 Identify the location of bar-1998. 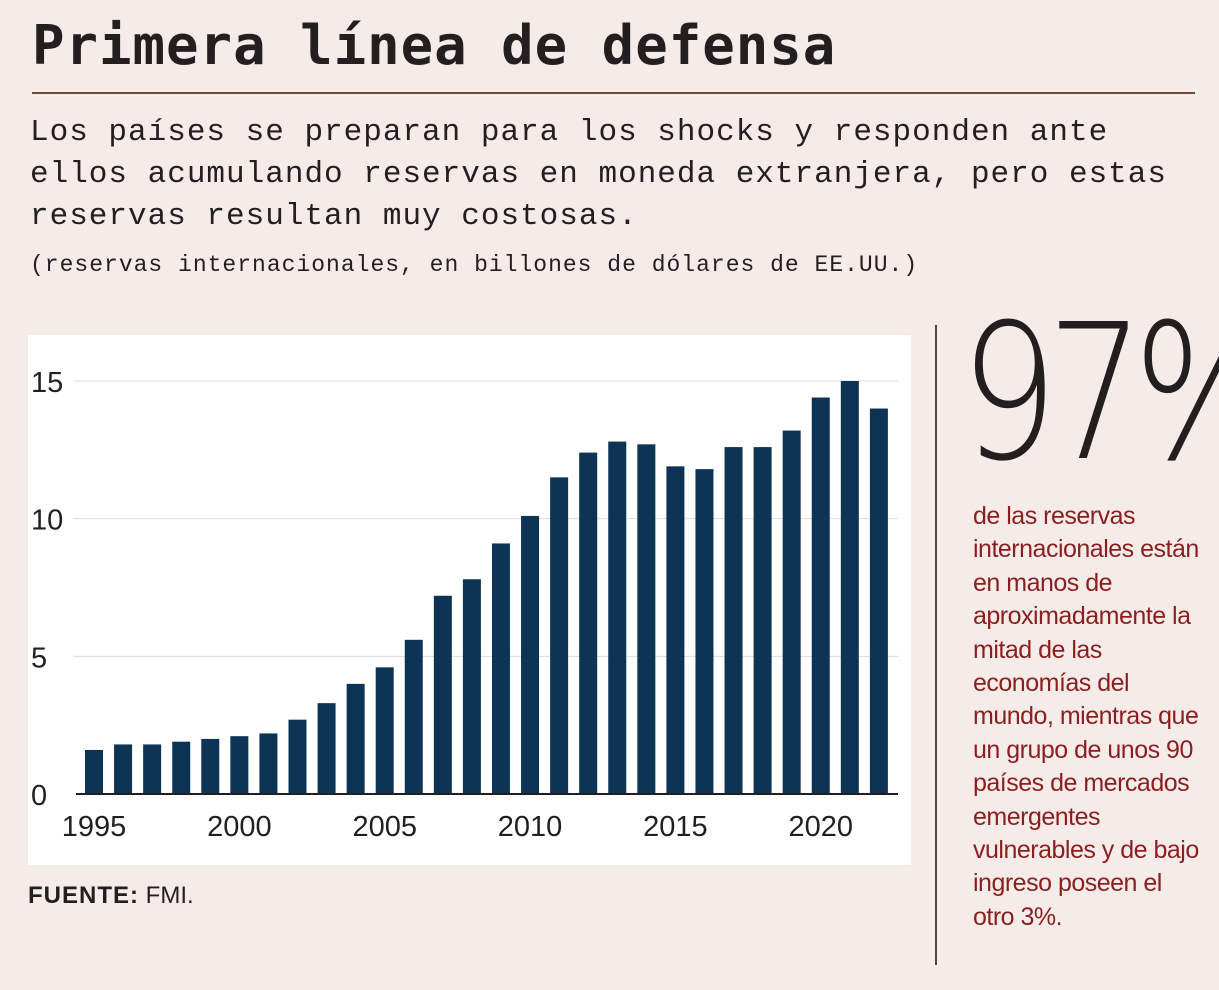
(181, 767).